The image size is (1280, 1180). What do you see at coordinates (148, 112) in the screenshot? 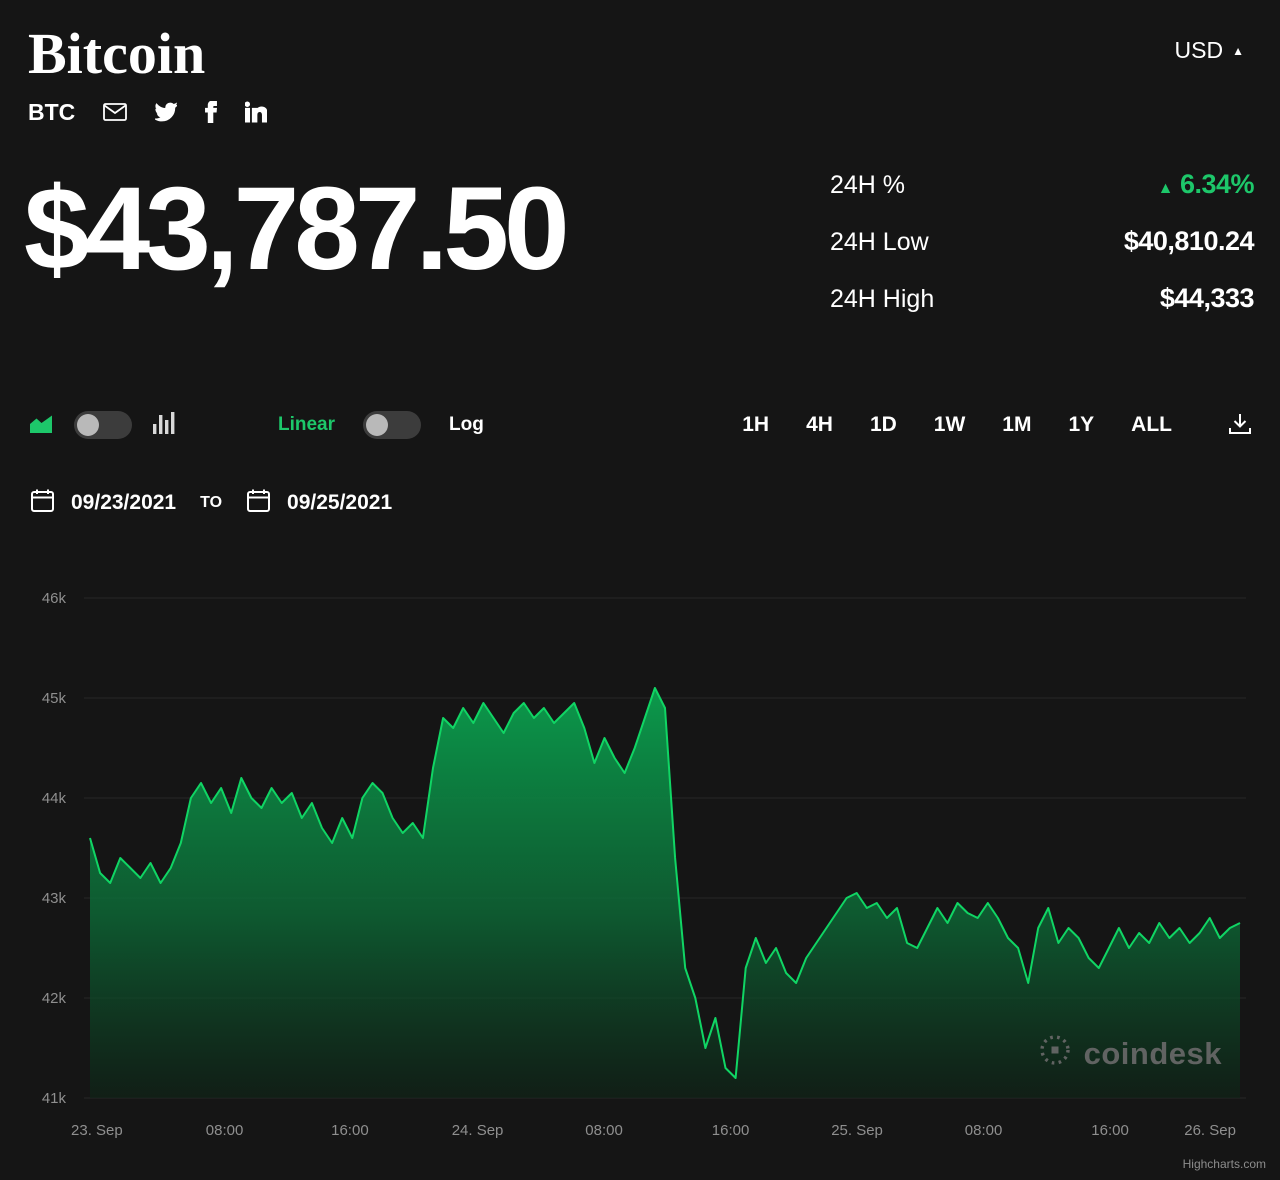
I see `symbol-row: BTC` at bounding box center [148, 112].